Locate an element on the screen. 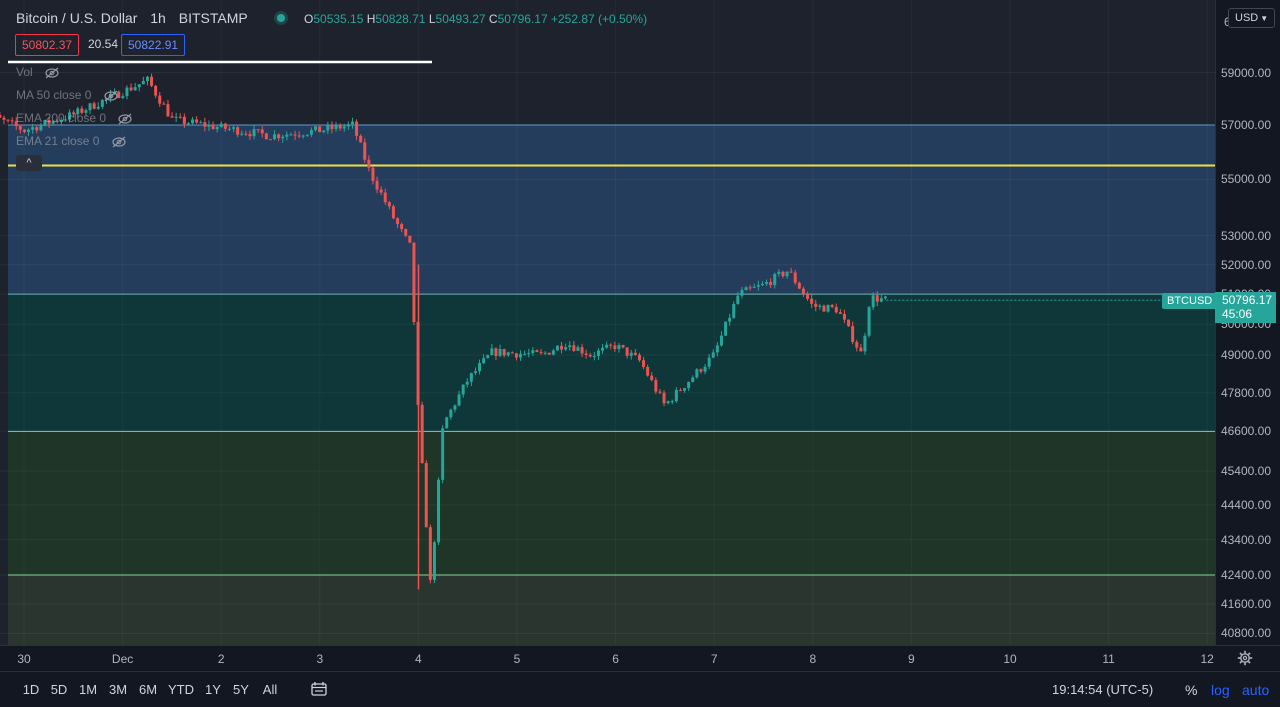 The width and height of the screenshot is (1280, 707). low-value: 50493.27 is located at coordinates (460, 19).